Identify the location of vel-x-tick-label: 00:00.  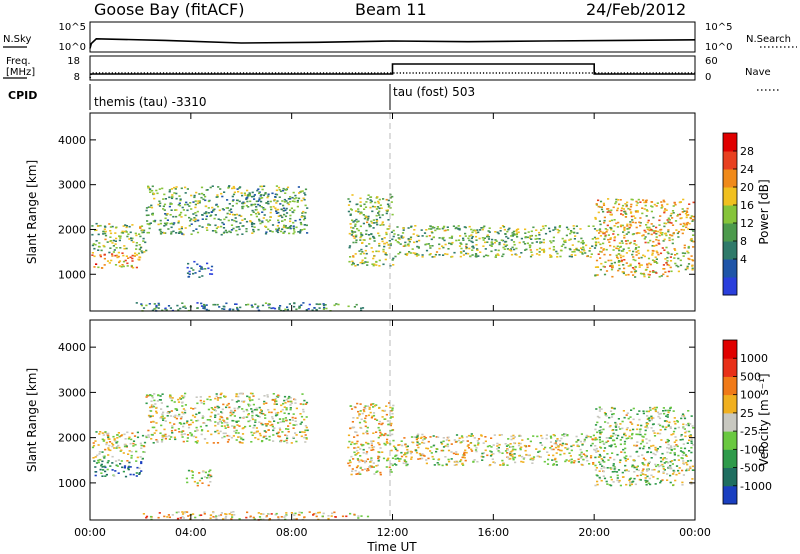
(695, 532).